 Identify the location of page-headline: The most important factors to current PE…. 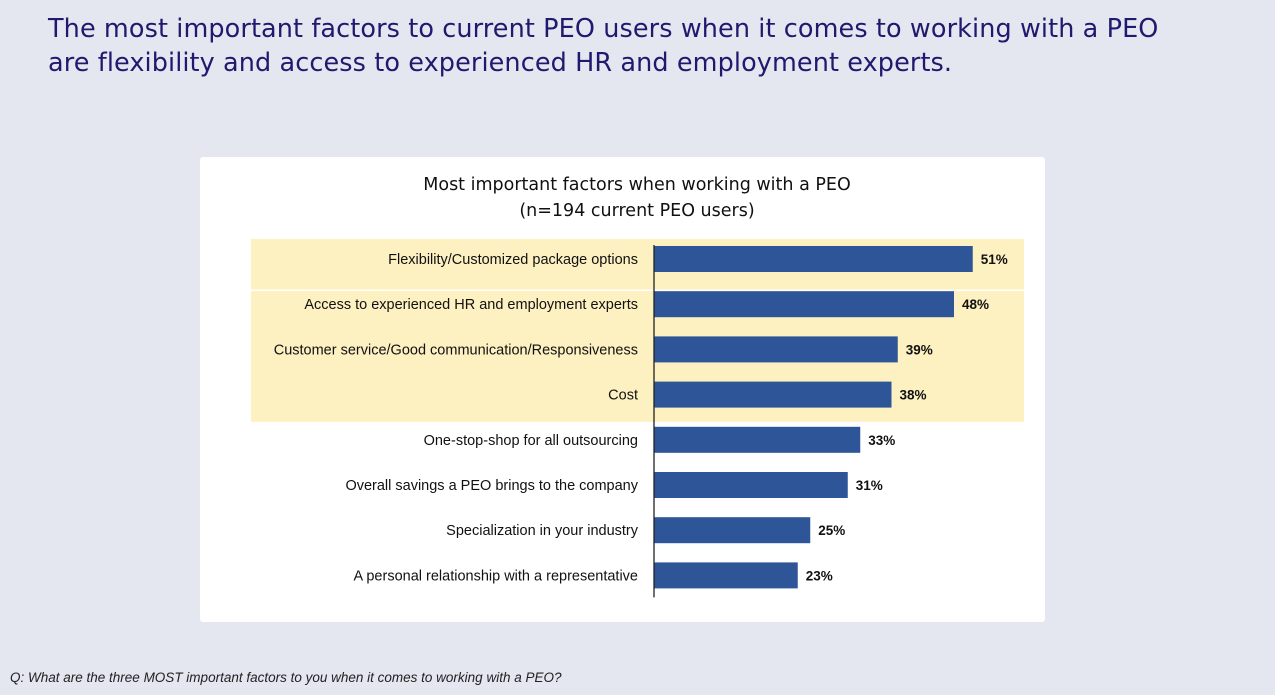
(648, 46).